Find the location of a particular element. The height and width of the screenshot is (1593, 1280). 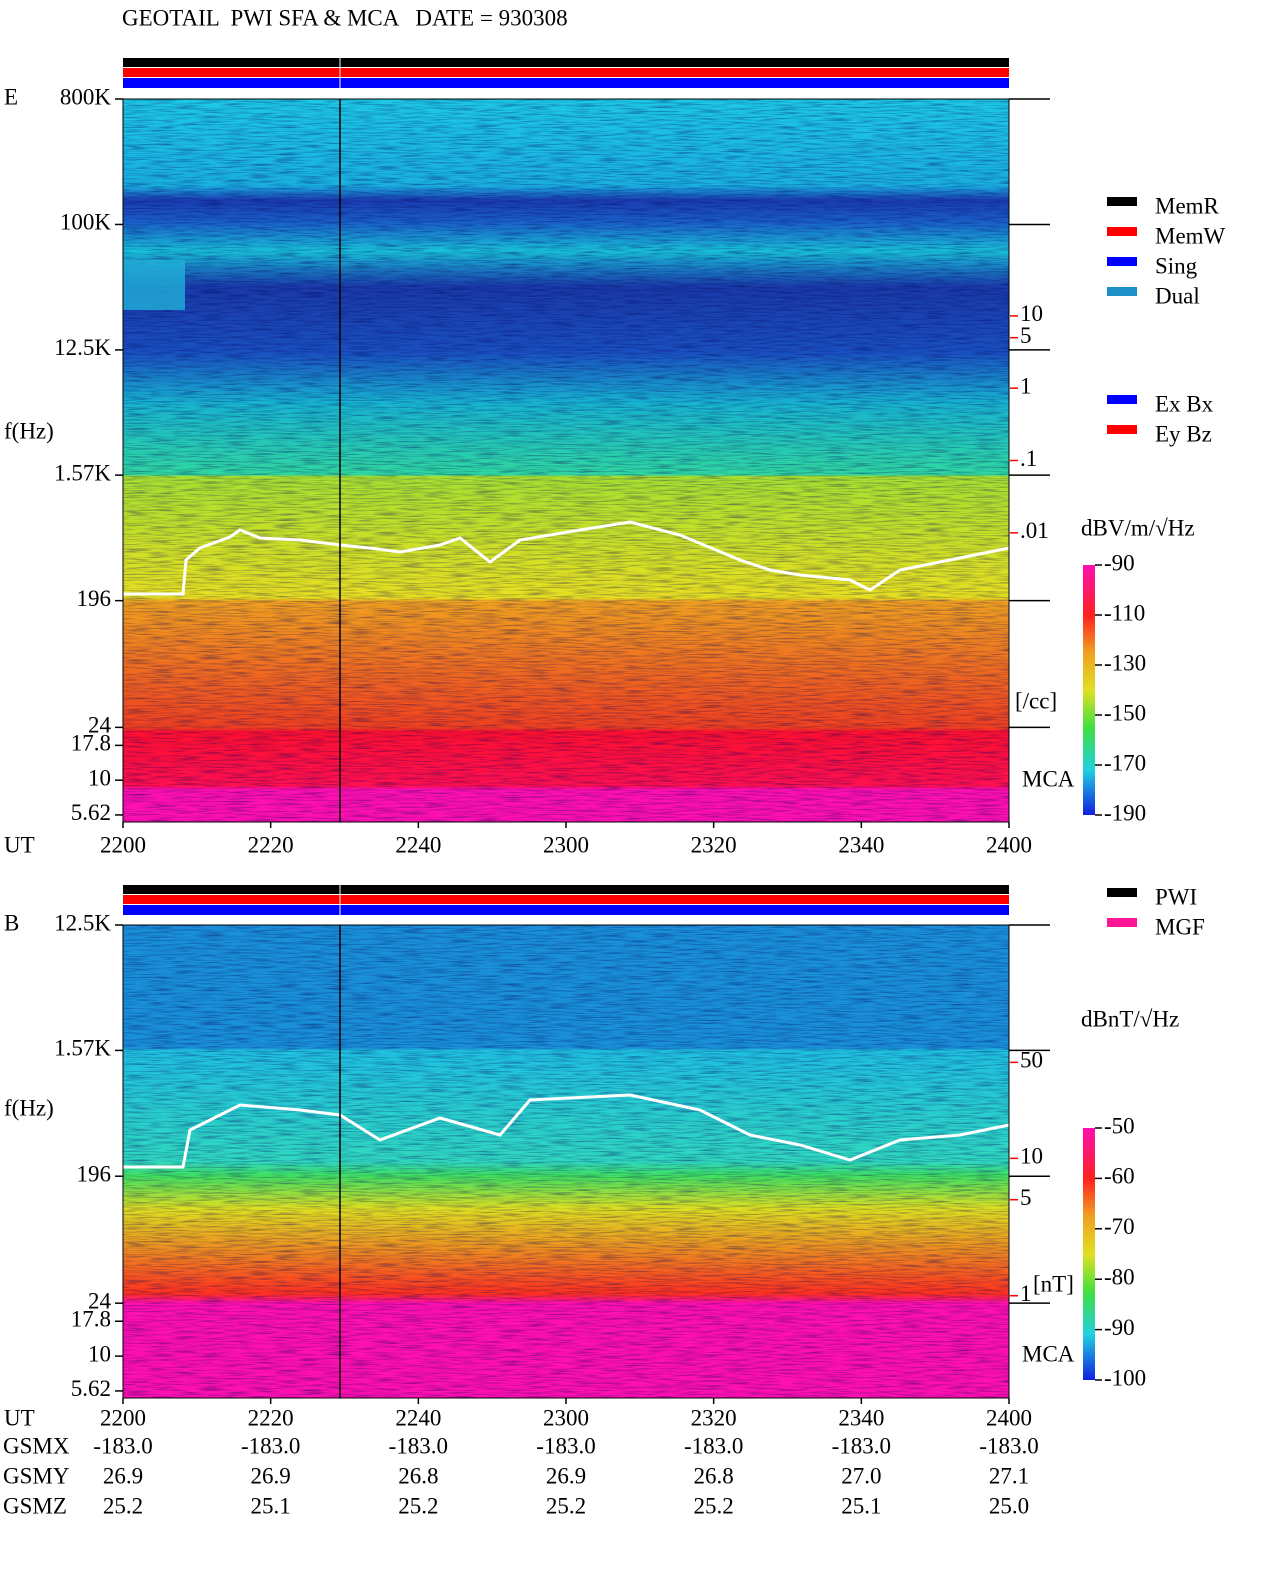

orbit-label: GSMX is located at coordinates (36, 1445).